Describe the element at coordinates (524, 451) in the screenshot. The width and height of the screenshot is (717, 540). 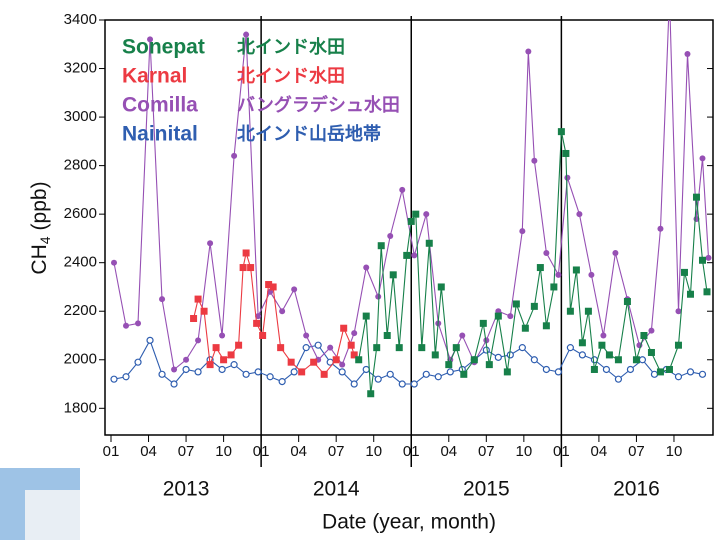
I see `x-tick-label: 10` at that location.